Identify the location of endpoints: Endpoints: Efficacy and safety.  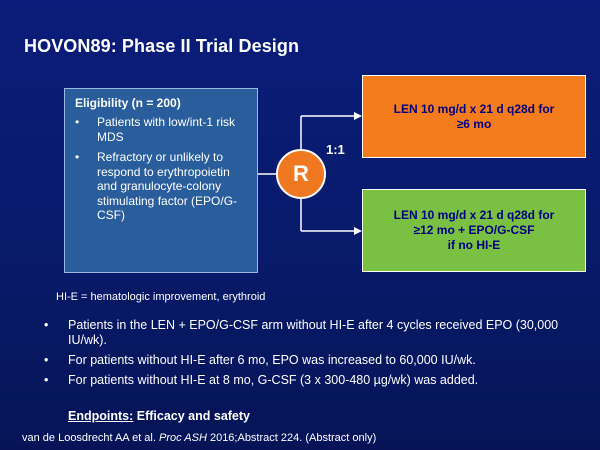
(159, 416).